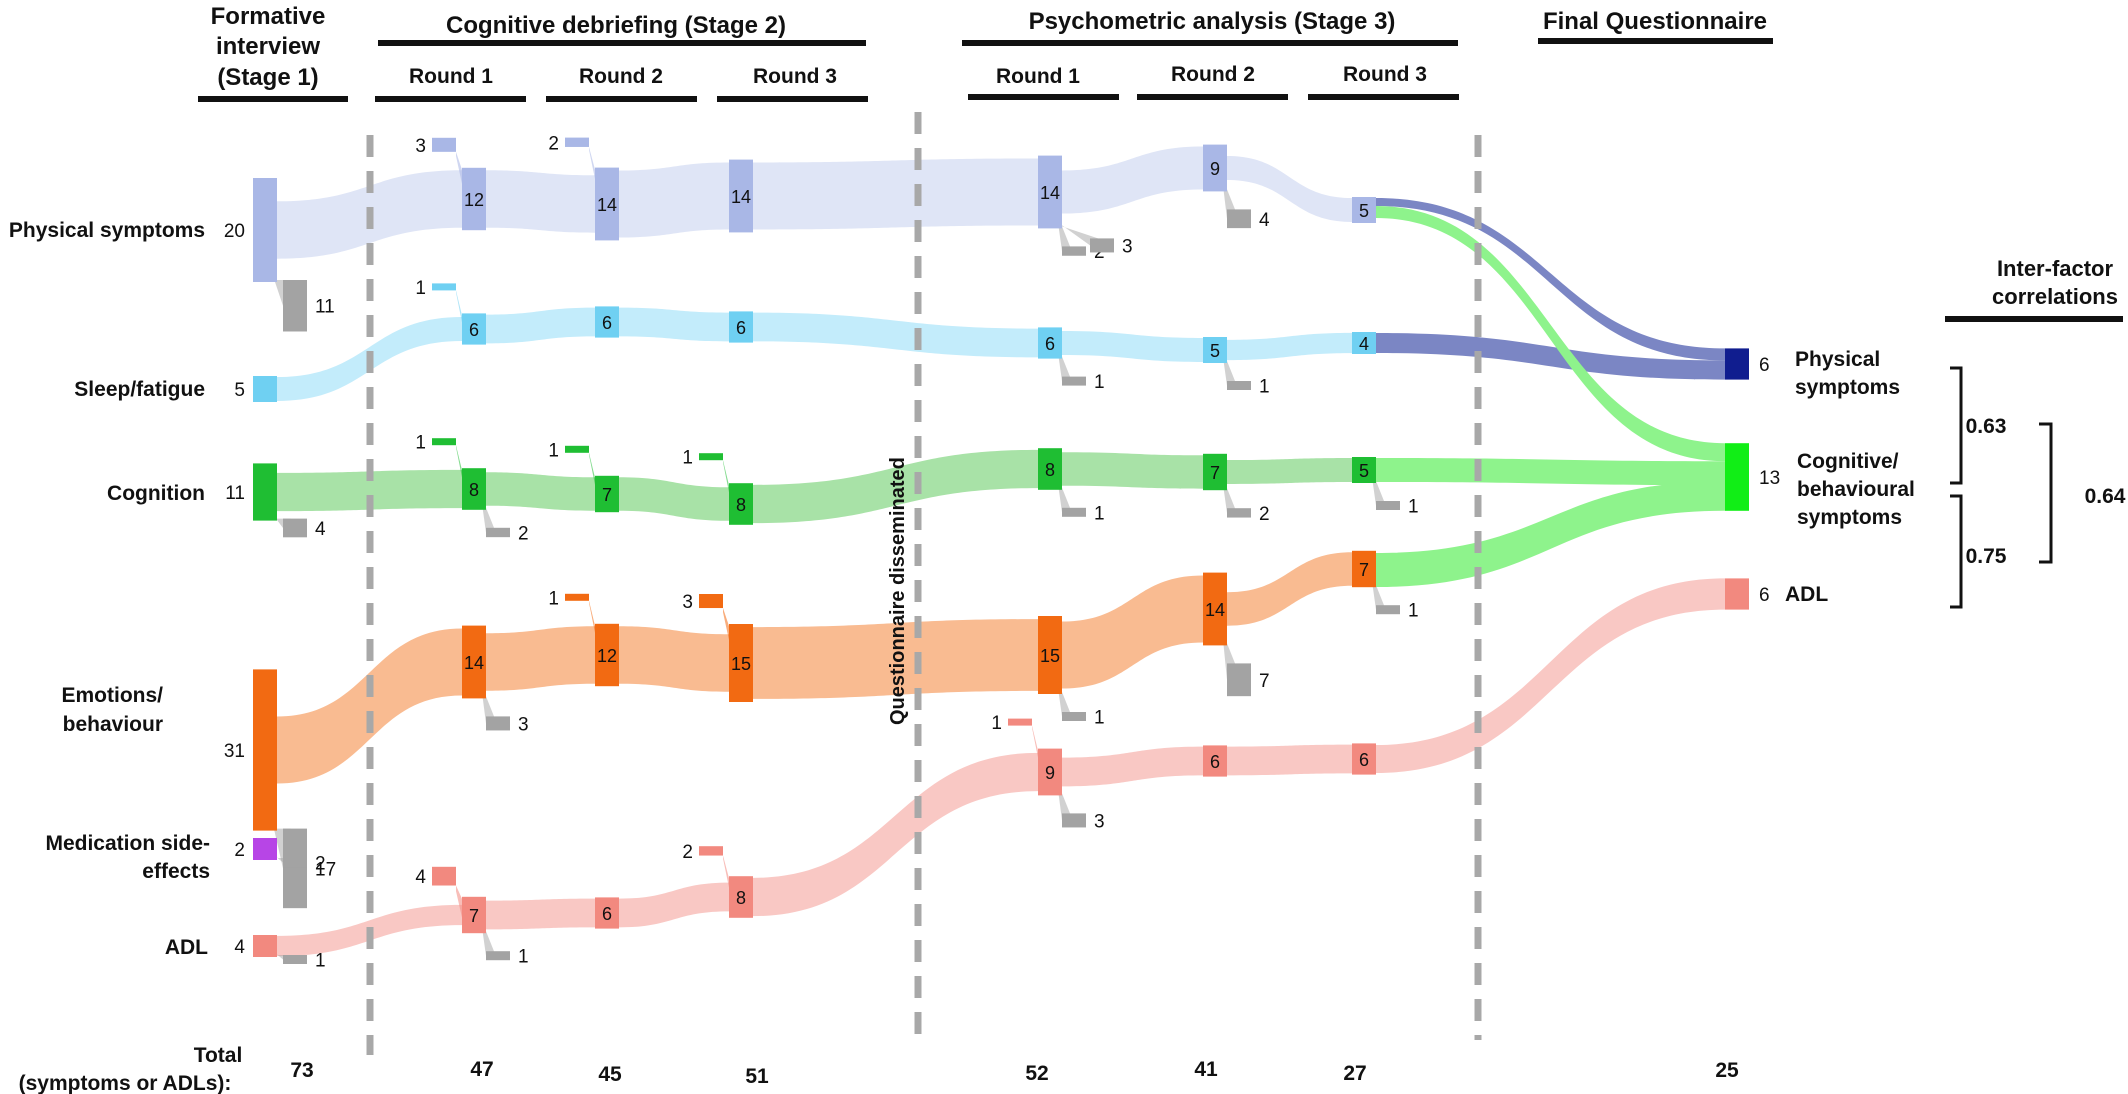 The width and height of the screenshot is (2128, 1094). I want to click on final-node-physical, so click(1737, 364).